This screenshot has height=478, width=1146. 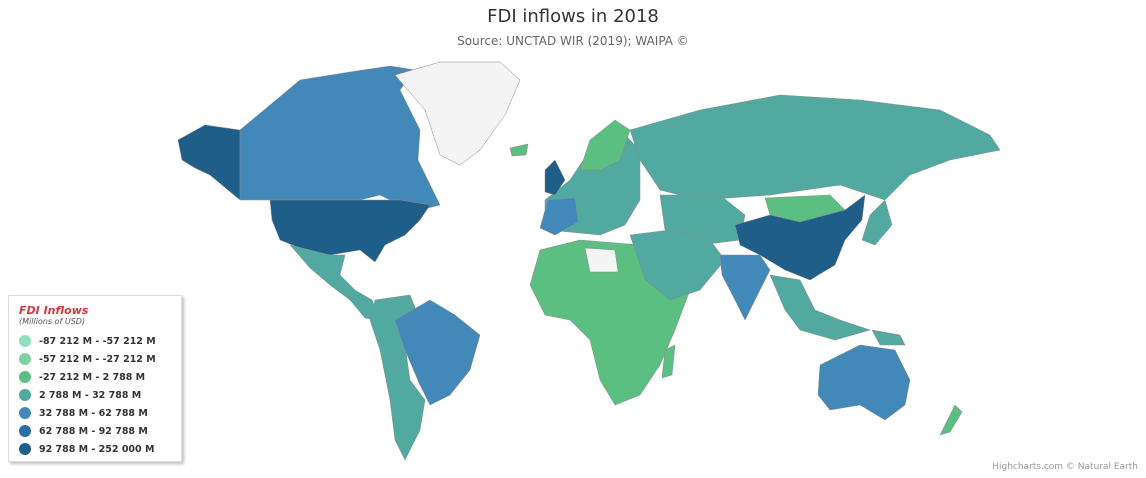 I want to click on region-libya, so click(x=601, y=260).